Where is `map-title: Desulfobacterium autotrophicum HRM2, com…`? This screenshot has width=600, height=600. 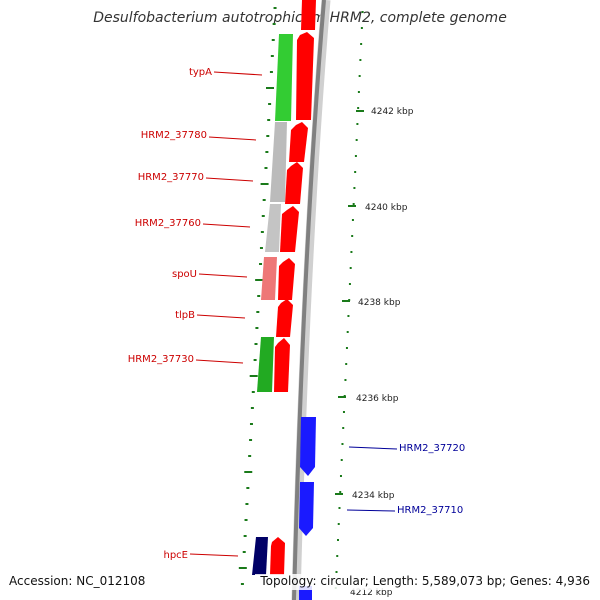
map-title: Desulfobacterium autotrophicum HRM2, com… is located at coordinates (300, 18).